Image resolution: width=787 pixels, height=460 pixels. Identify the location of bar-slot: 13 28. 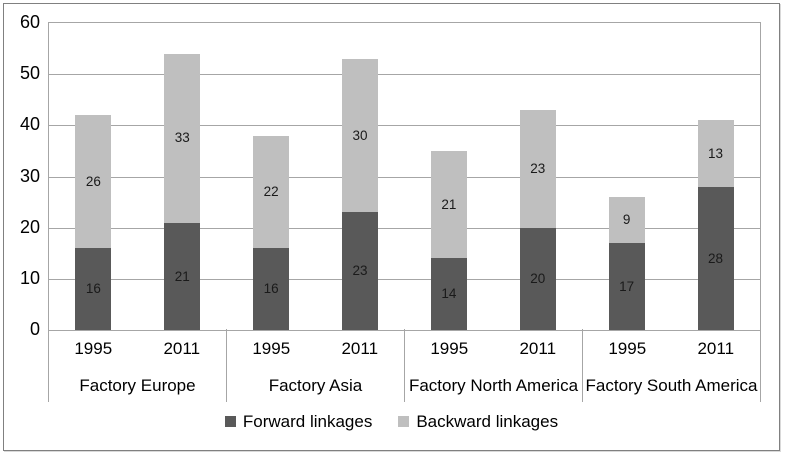
(715, 176).